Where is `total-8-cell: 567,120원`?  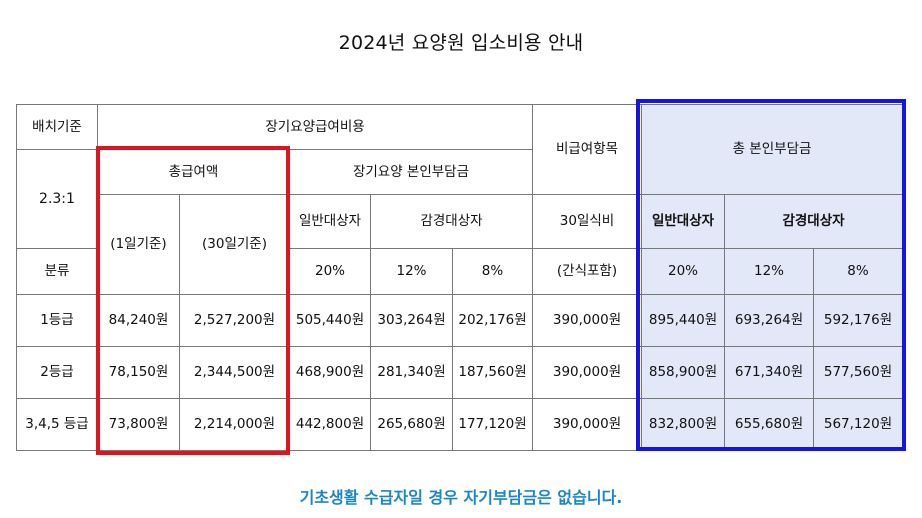 total-8-cell: 567,120원 is located at coordinates (858, 424).